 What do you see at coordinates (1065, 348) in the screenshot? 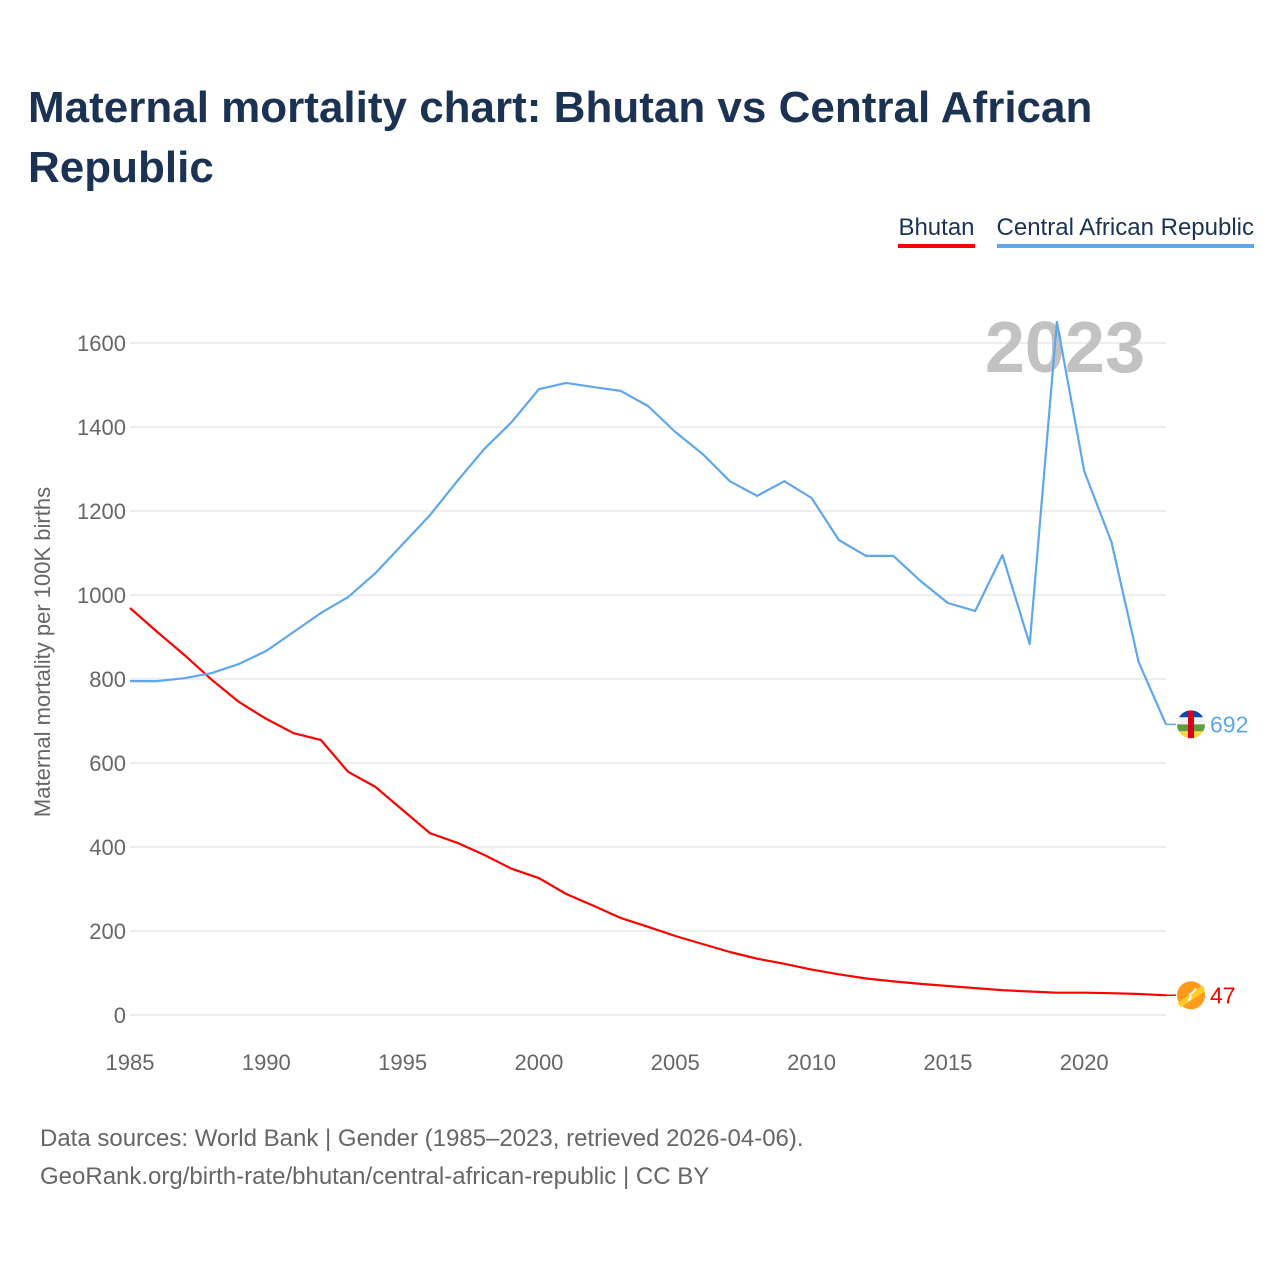
I see `year-watermark: 2023` at bounding box center [1065, 348].